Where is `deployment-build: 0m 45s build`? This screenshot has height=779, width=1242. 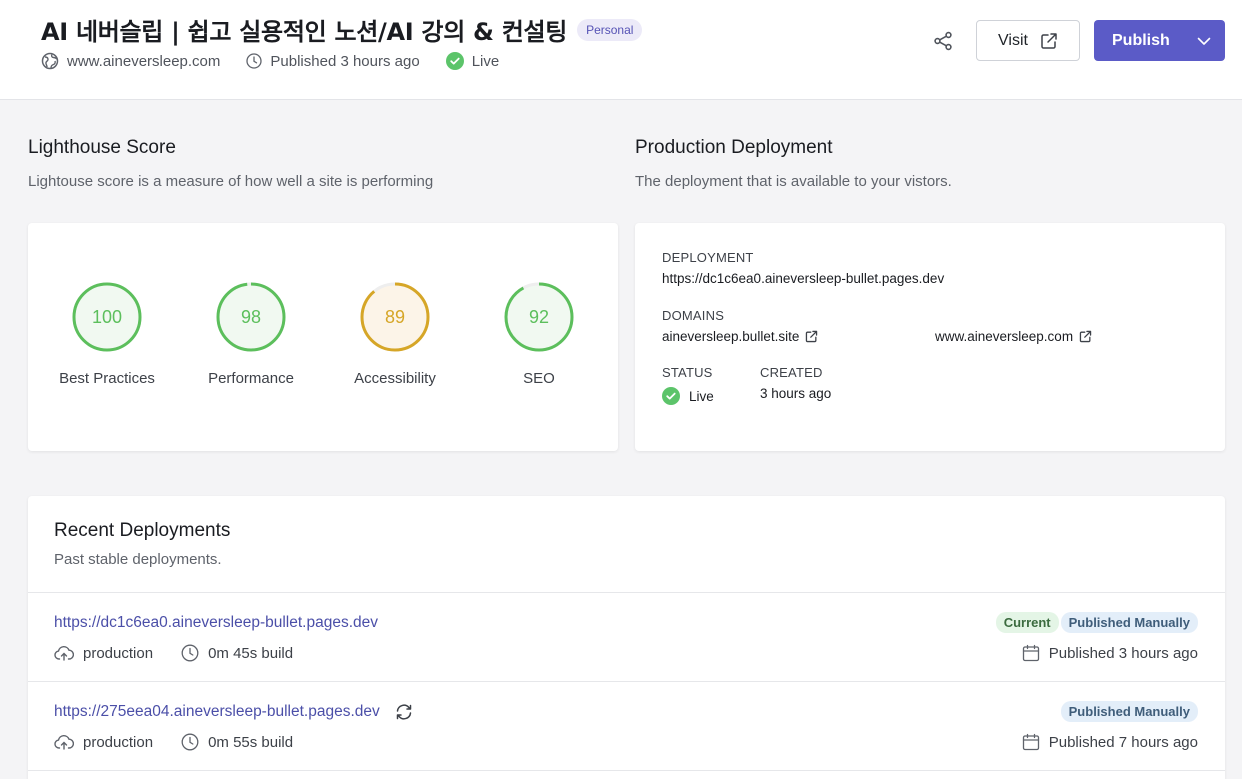 deployment-build: 0m 45s build is located at coordinates (237, 653).